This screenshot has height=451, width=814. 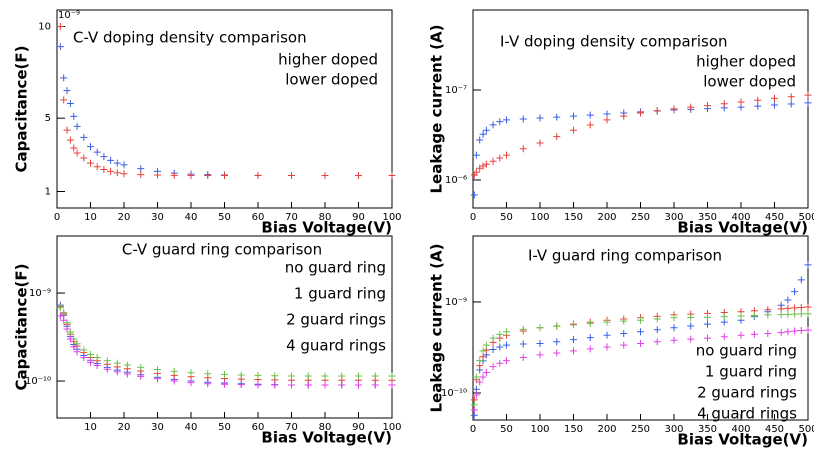 I want to click on x-tick-label: 100, so click(x=539, y=429).